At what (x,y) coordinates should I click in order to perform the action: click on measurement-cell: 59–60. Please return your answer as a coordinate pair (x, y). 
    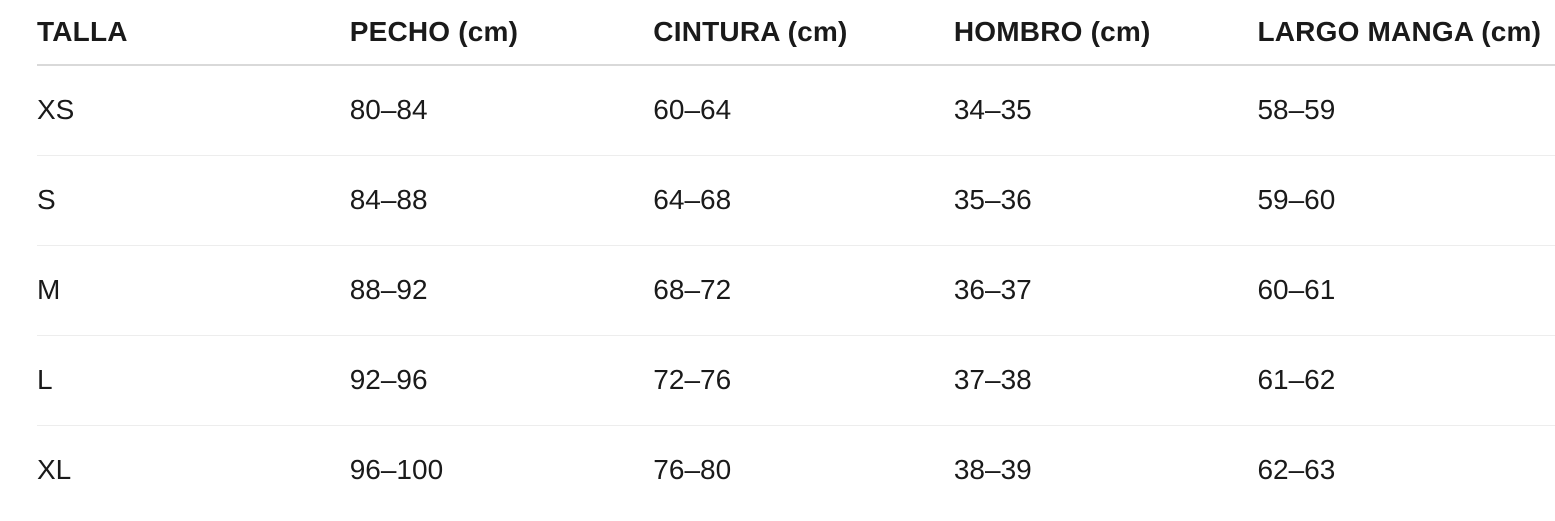
    Looking at the image, I should click on (1406, 200).